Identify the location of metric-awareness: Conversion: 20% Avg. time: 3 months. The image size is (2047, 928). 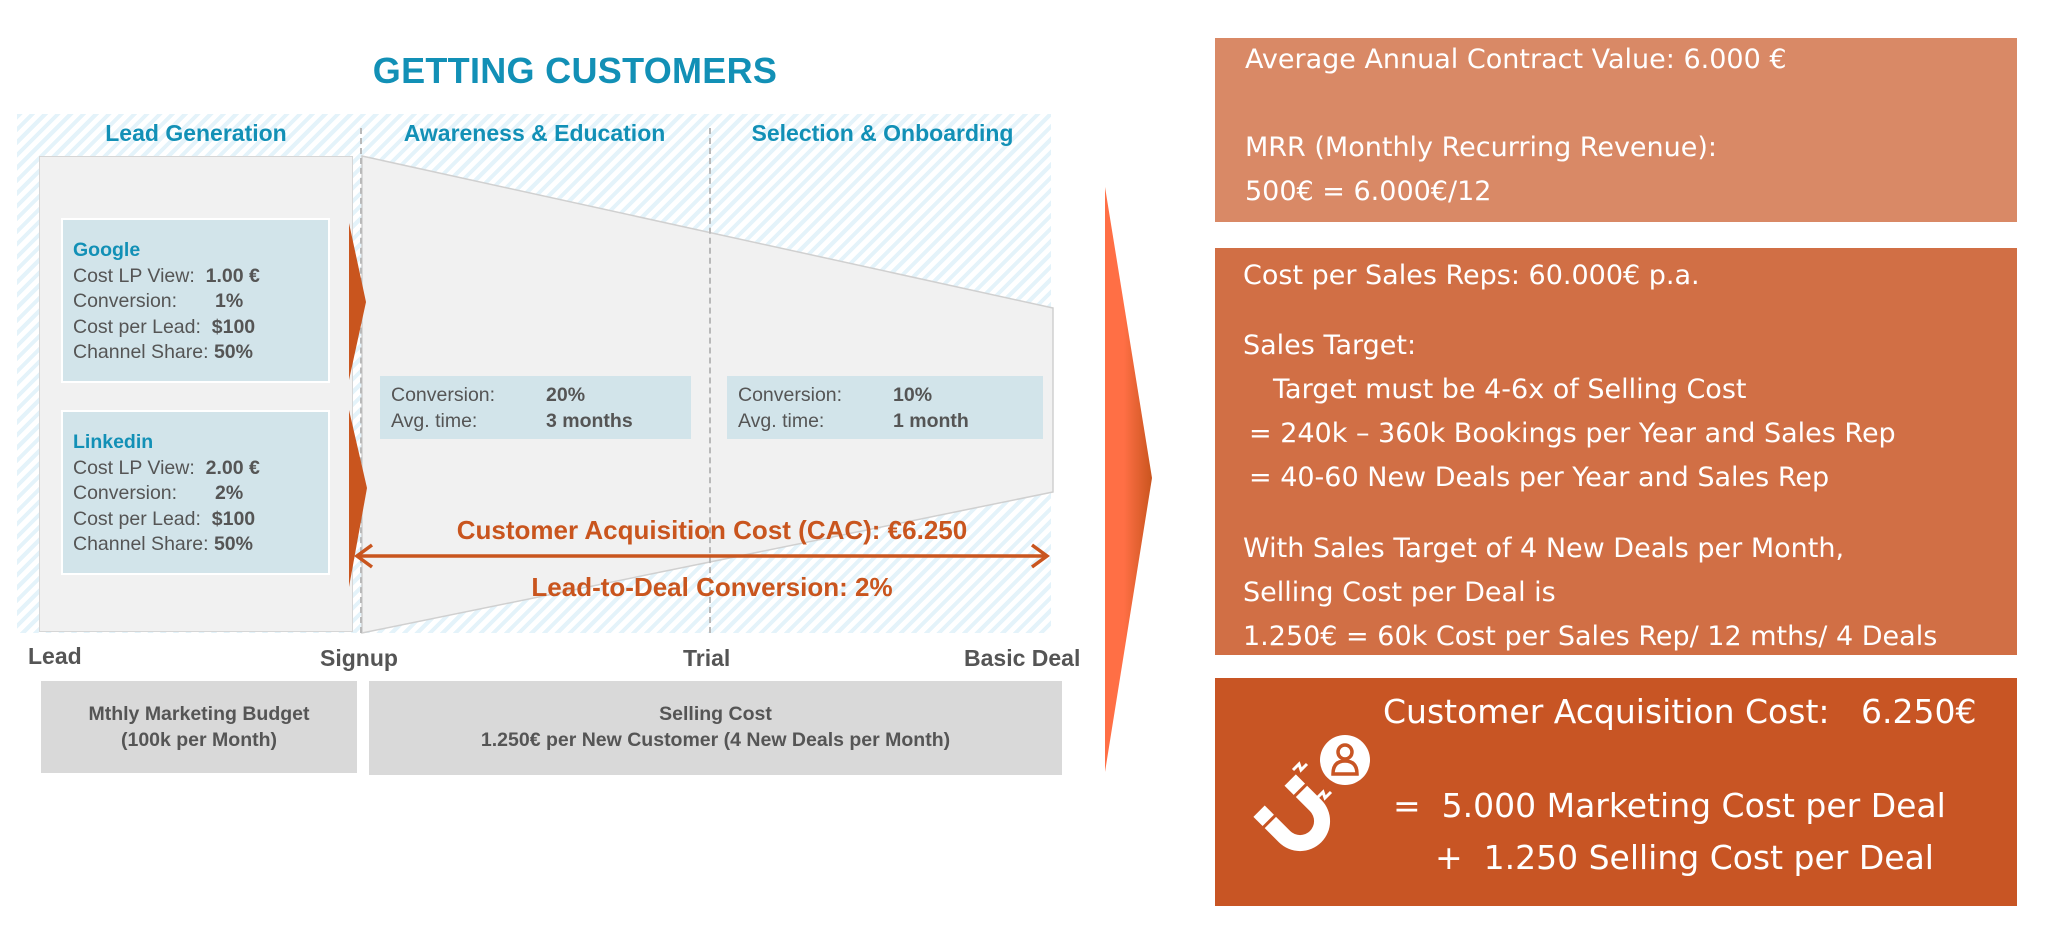
(535, 407).